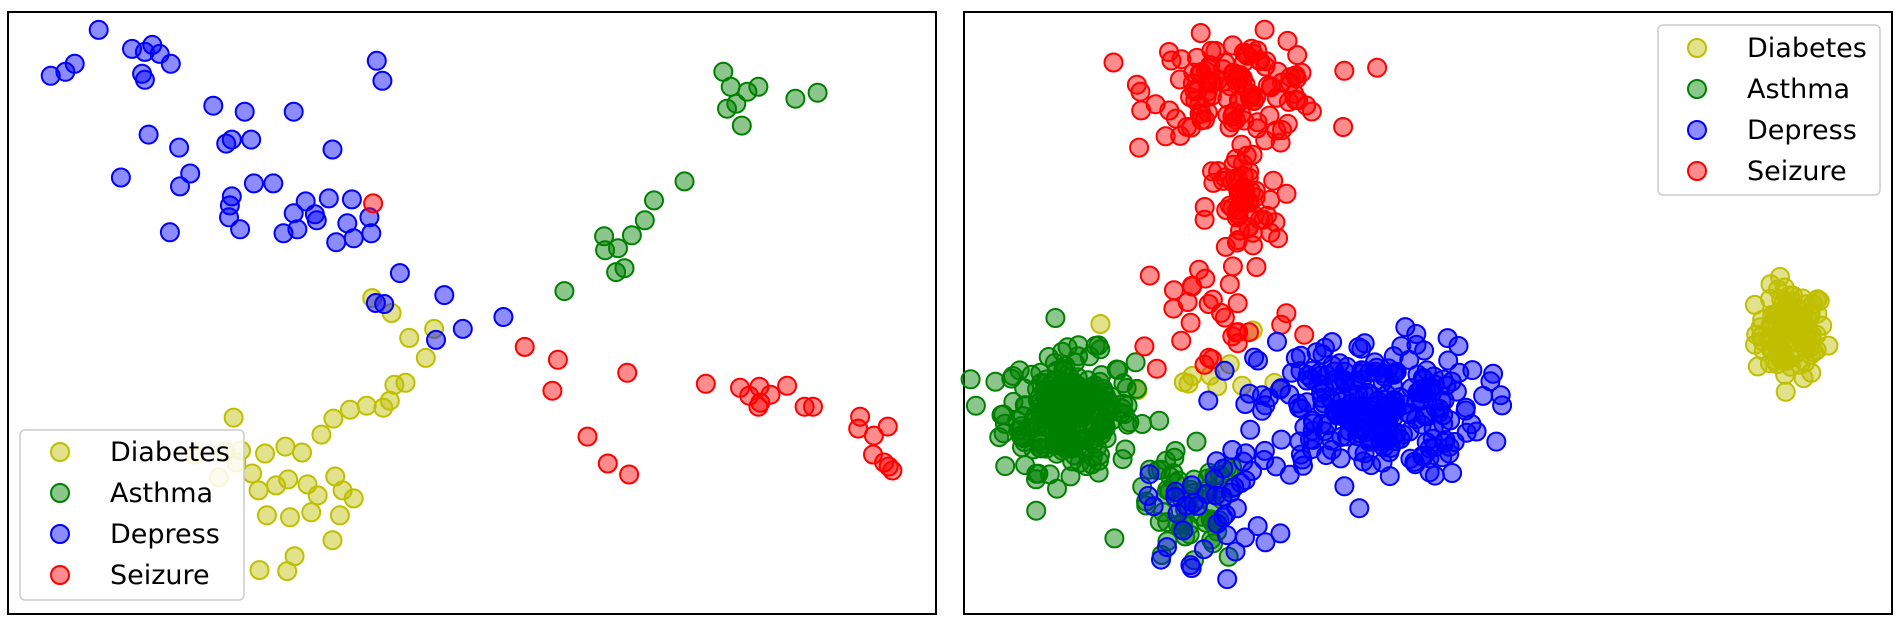 This screenshot has height=632, width=1902. I want to click on legend-label-asthma: Asthma, so click(161, 493).